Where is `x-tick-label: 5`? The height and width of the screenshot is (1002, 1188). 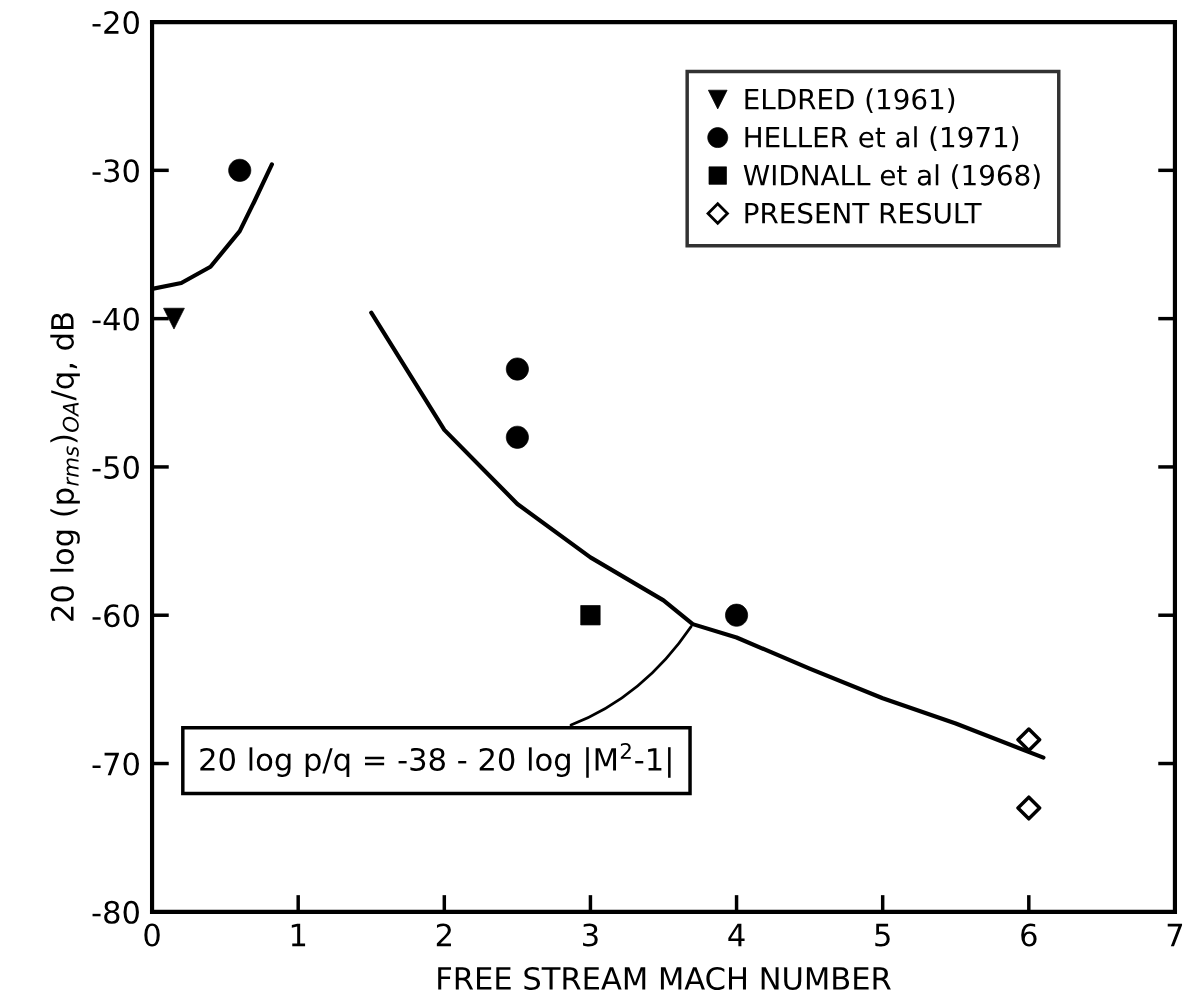
x-tick-label: 5 is located at coordinates (882, 935).